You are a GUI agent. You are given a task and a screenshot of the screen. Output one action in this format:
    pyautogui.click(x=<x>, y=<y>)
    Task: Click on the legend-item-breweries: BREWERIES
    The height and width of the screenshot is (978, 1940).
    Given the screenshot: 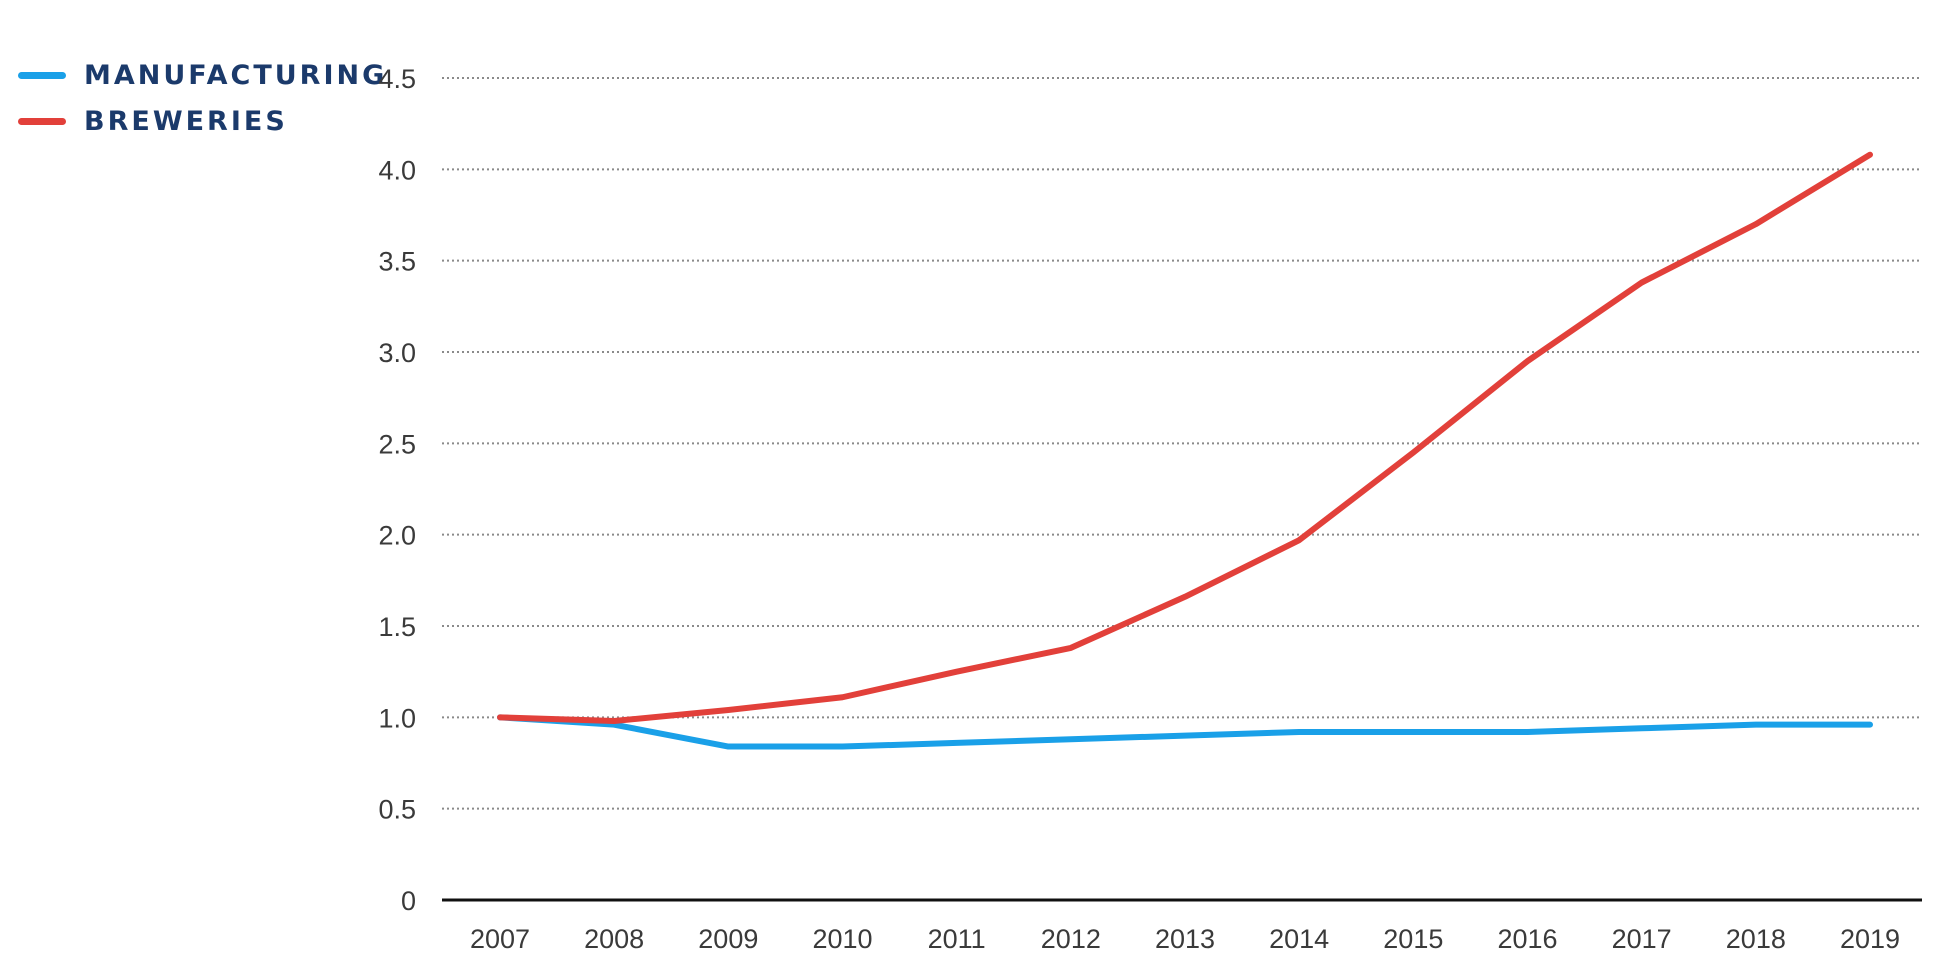 What is the action you would take?
    pyautogui.click(x=202, y=121)
    